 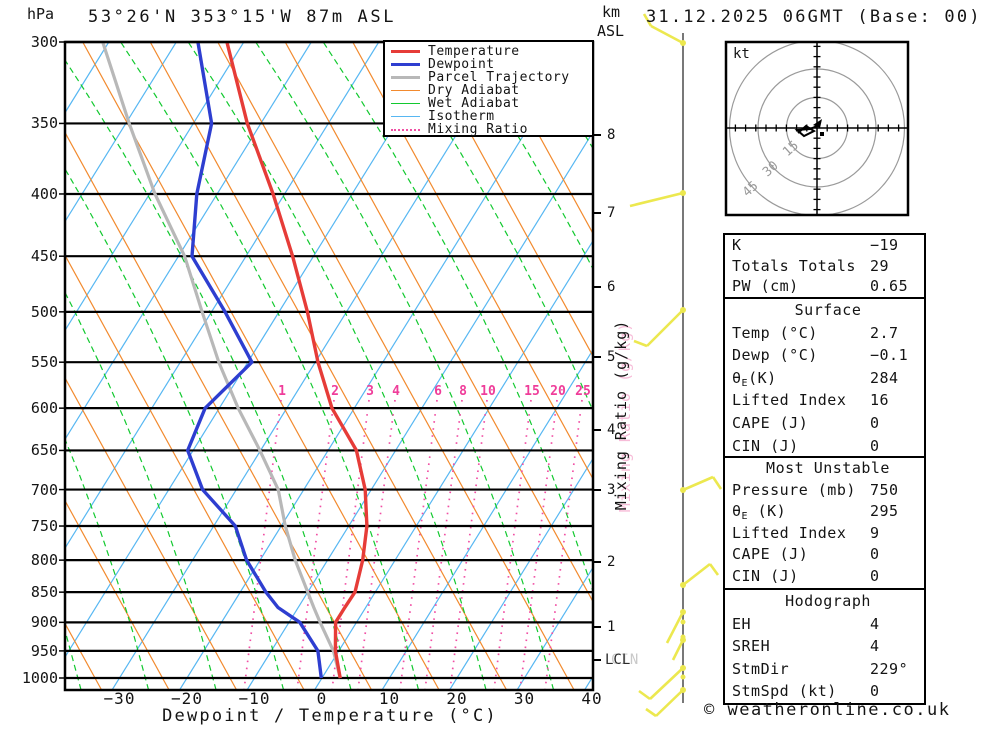 What do you see at coordinates (389, 698) in the screenshot?
I see `temperature-tick-label: 10` at bounding box center [389, 698].